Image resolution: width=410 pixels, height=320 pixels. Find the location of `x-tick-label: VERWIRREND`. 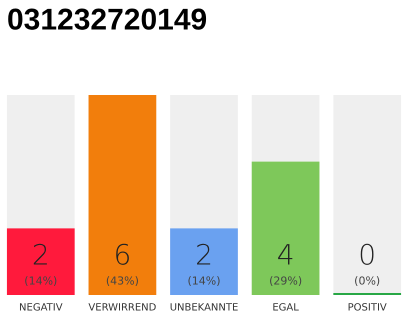

x-tick-label: VERWIRREND is located at coordinates (122, 308).